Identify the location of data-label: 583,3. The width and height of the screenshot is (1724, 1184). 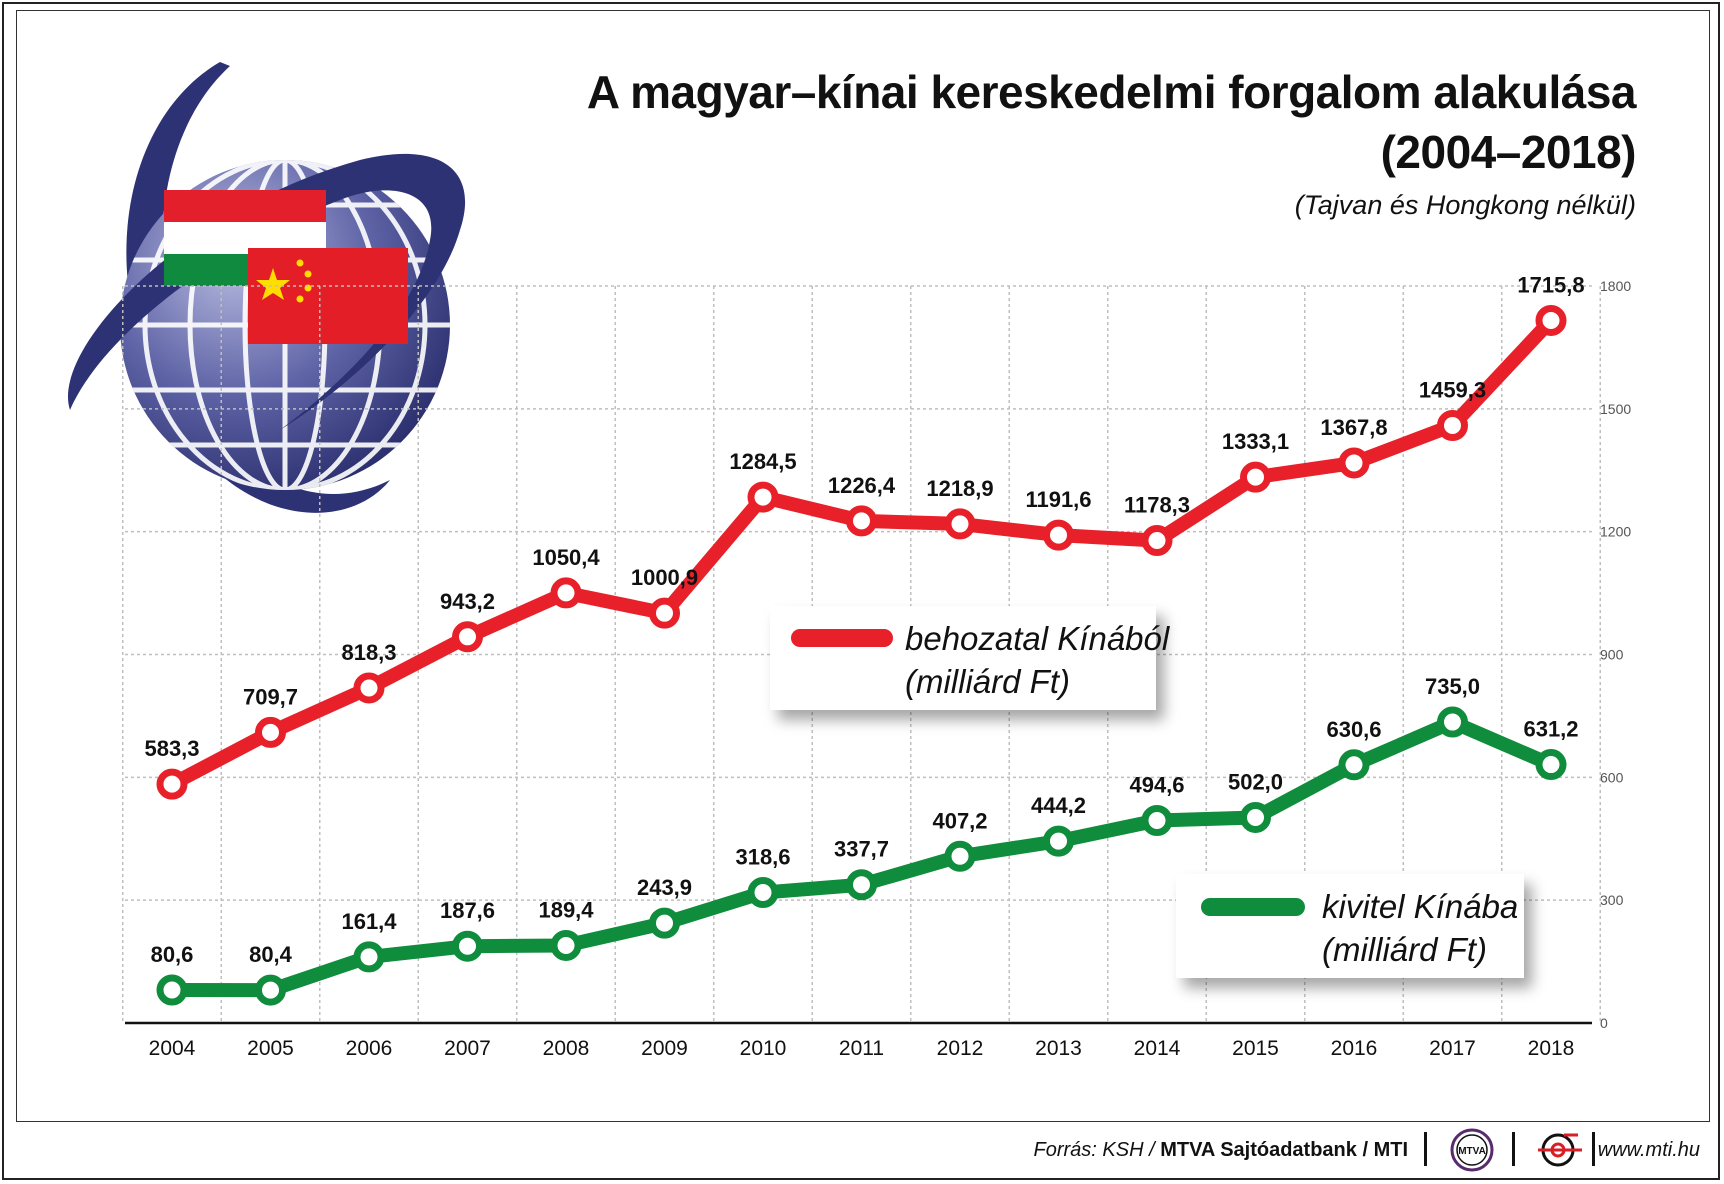
(171, 748).